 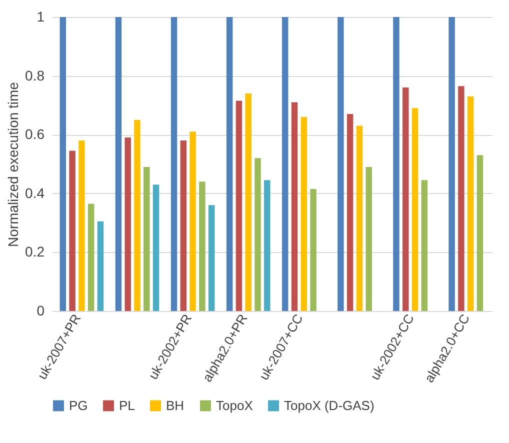 What do you see at coordinates (175, 405) in the screenshot?
I see `legend-label: BH` at bounding box center [175, 405].